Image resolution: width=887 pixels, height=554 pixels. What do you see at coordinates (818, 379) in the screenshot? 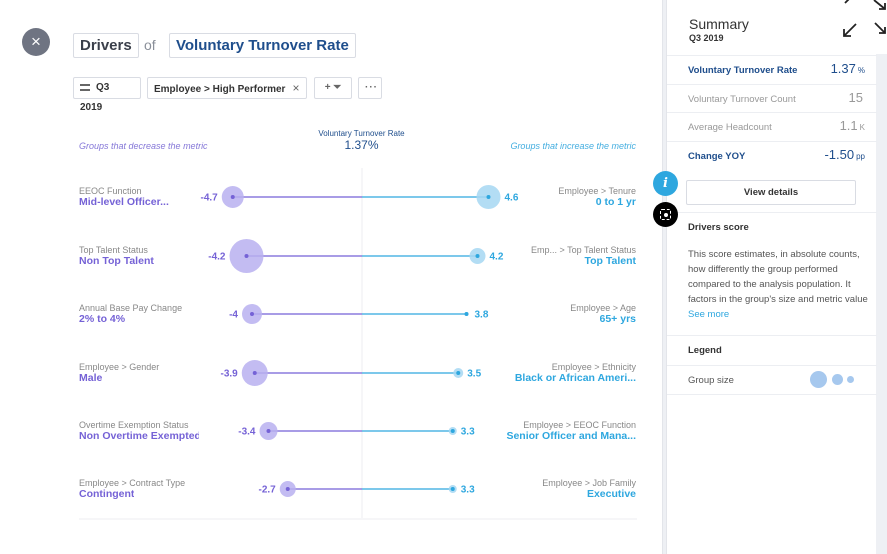
I see `legend-dot-large` at bounding box center [818, 379].